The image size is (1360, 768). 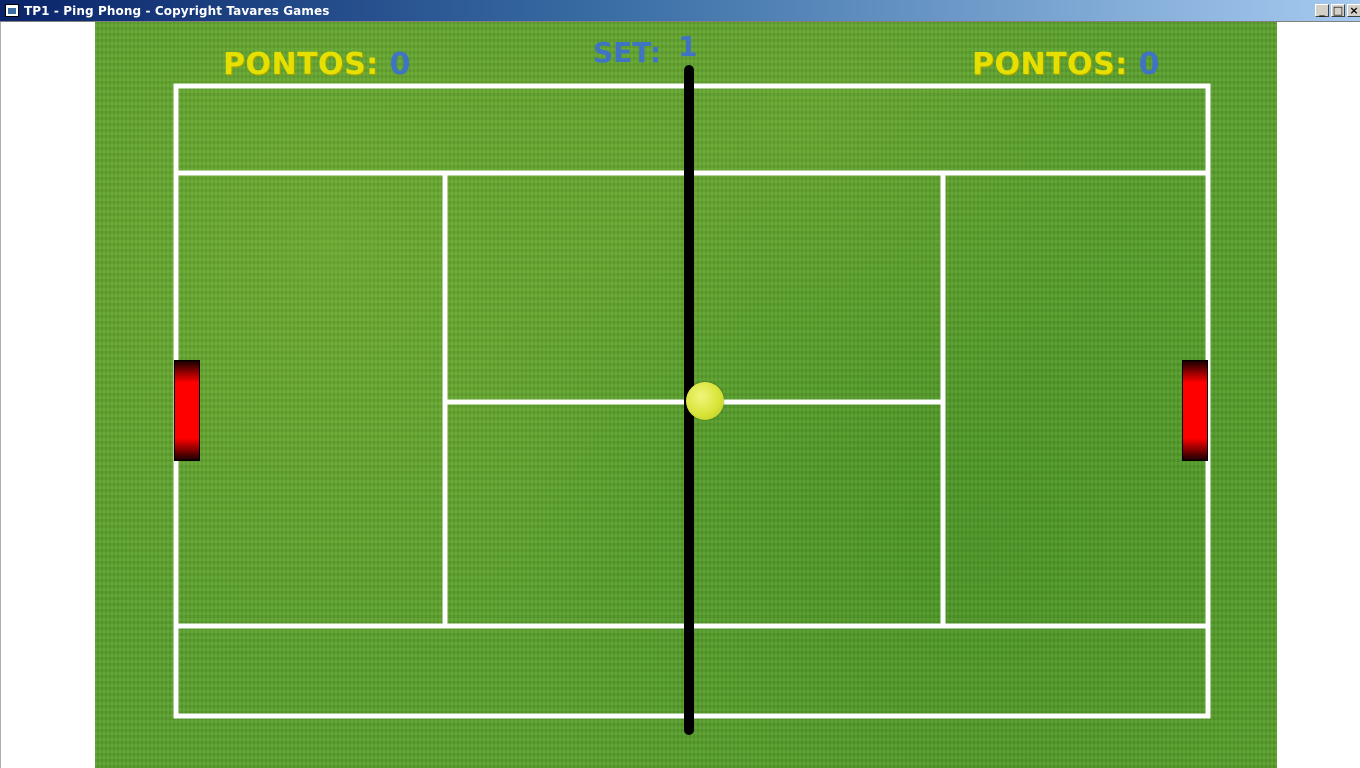 I want to click on right-score: PONTOS: 0, so click(x=1066, y=65).